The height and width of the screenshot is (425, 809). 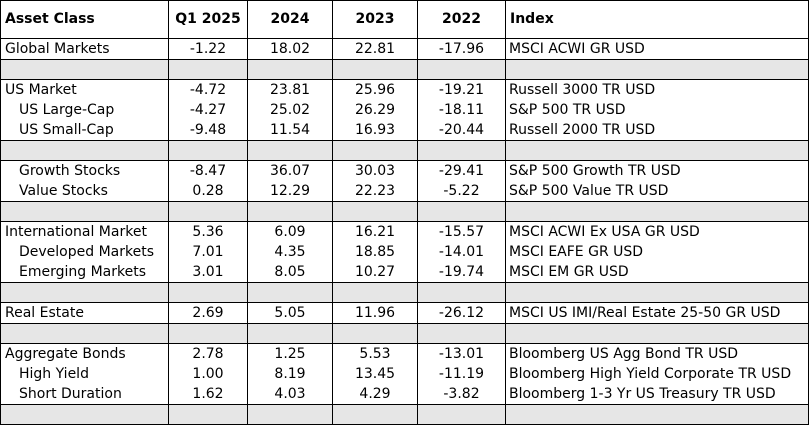 What do you see at coordinates (657, 191) in the screenshot?
I see `index-cell: S&P 500 Value TR USD` at bounding box center [657, 191].